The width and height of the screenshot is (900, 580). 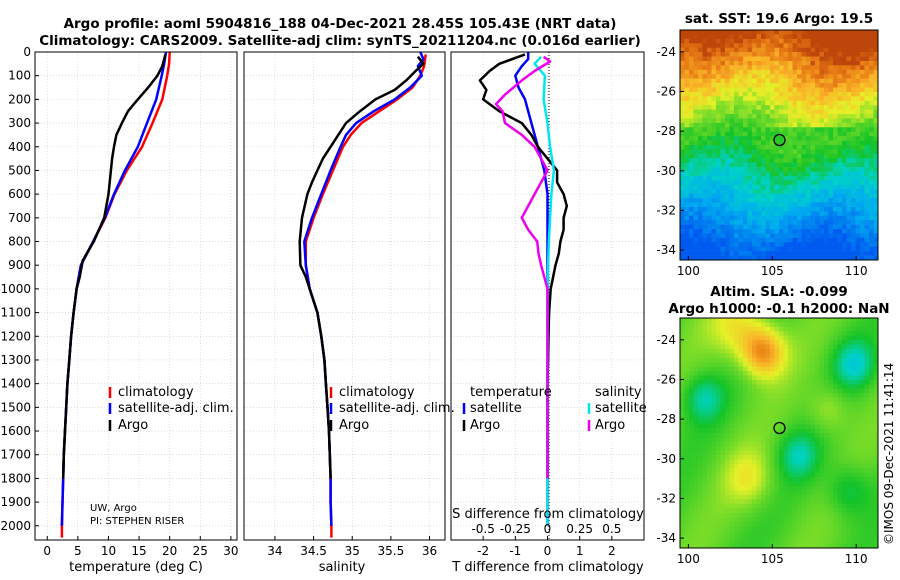 I want to click on temperature-diff-legend-title: temperature, so click(x=511, y=392).